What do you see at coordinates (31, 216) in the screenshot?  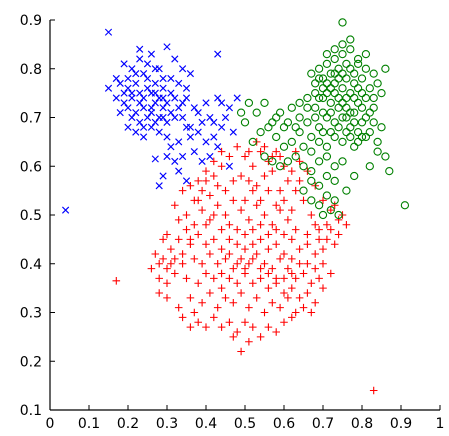 I see `y-tick-label: 0.5` at bounding box center [31, 216].